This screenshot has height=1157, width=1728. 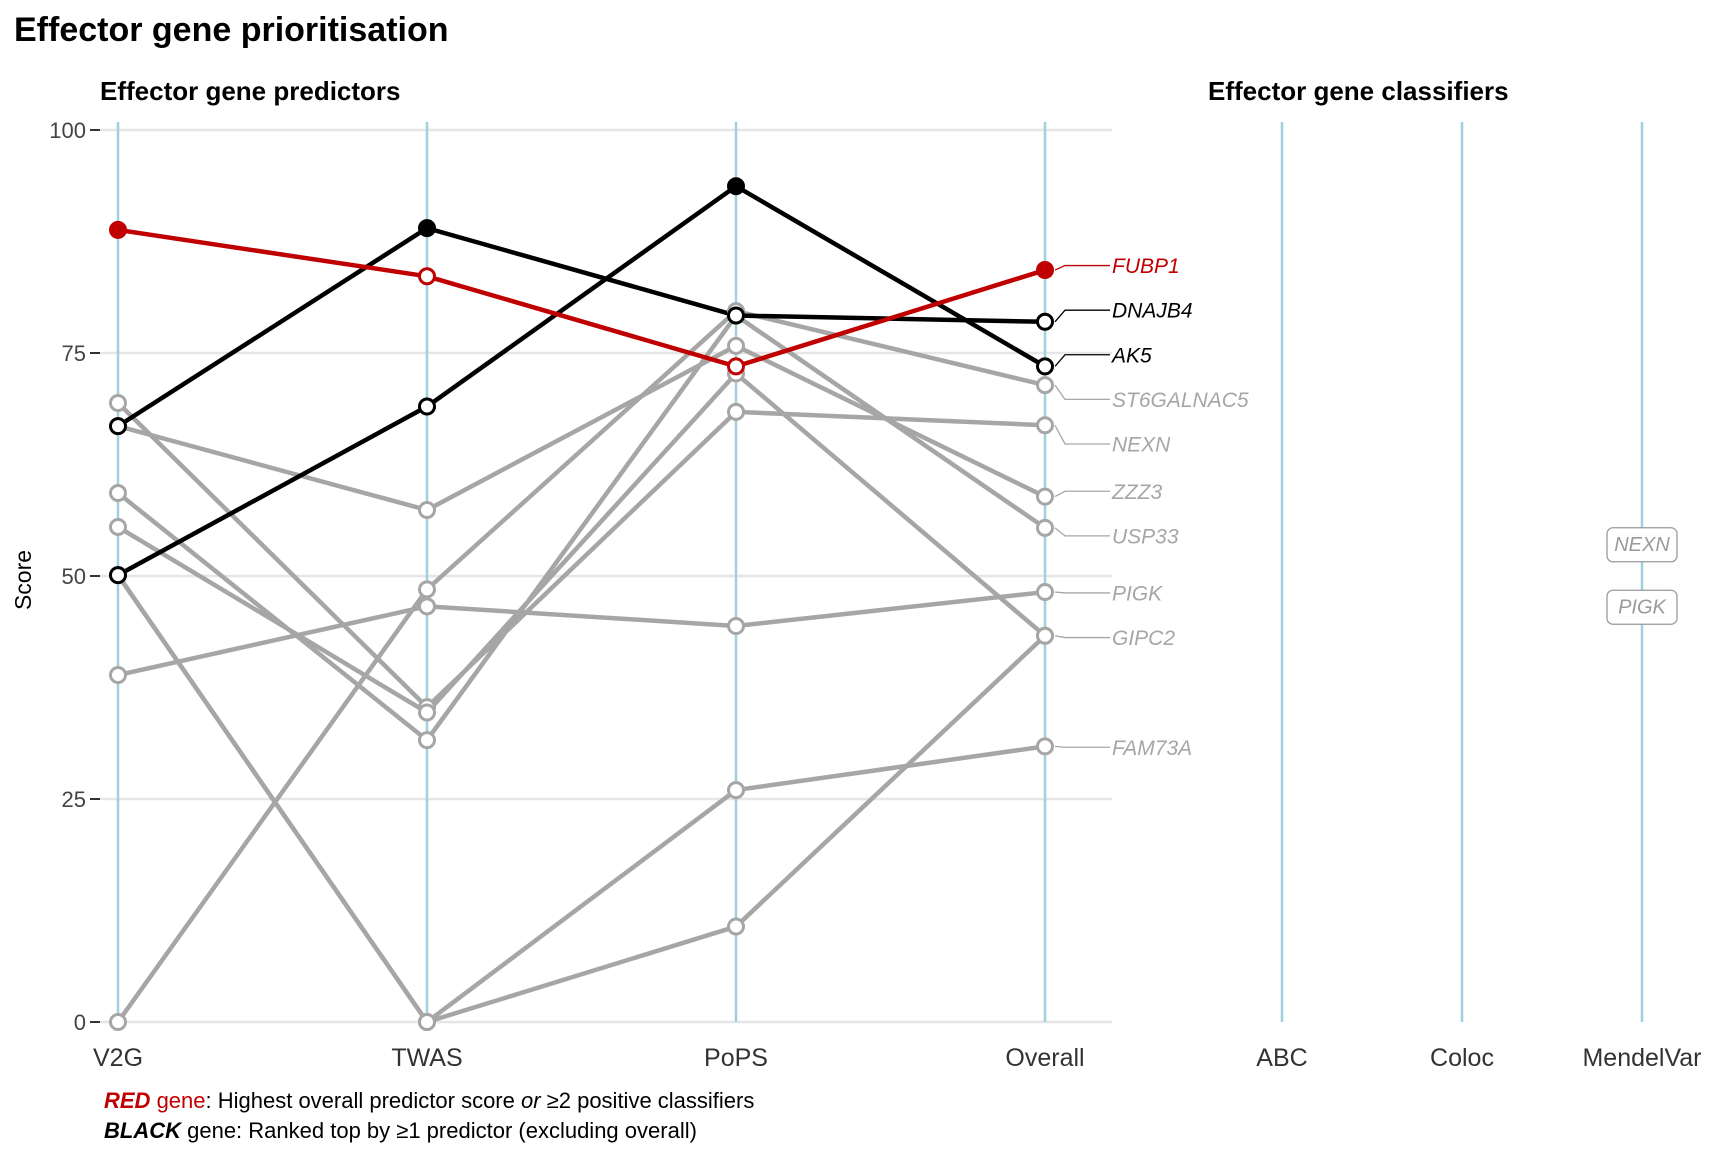 I want to click on y-tick-label: 50, so click(x=74, y=576).